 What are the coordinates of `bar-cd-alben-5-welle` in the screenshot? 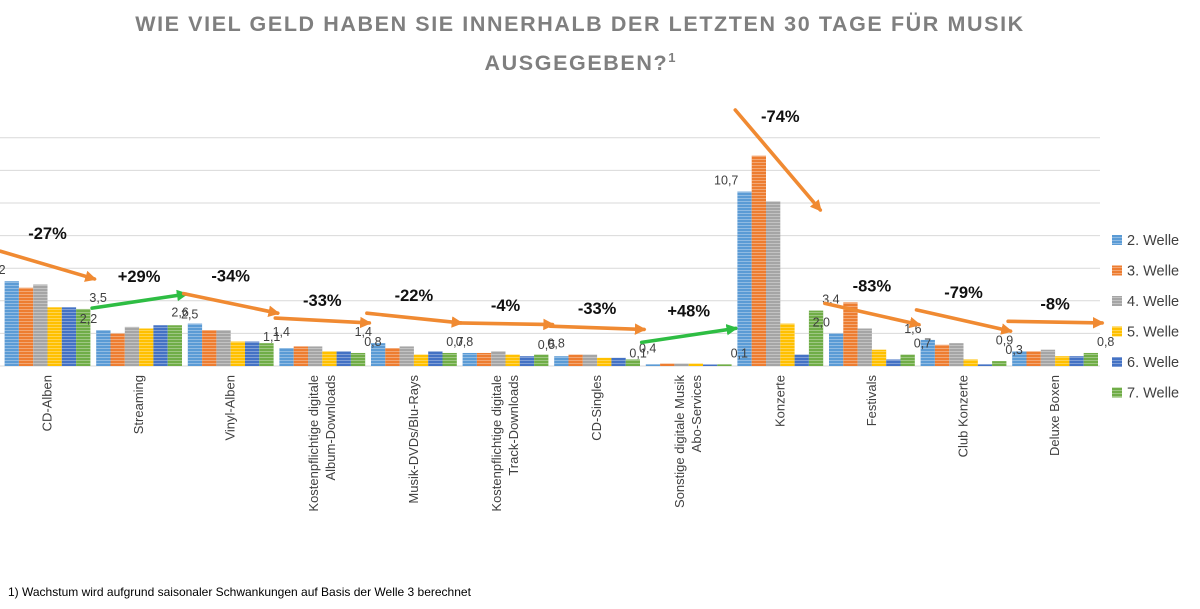 It's located at (54, 336).